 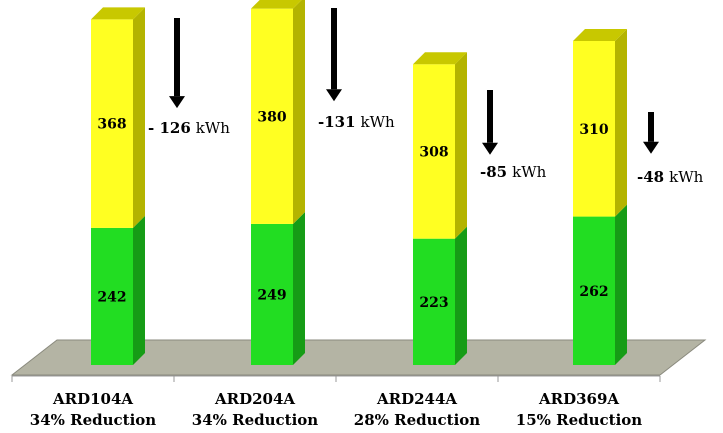 I want to click on reduction-annotation: - 126 kWh, so click(x=189, y=128).